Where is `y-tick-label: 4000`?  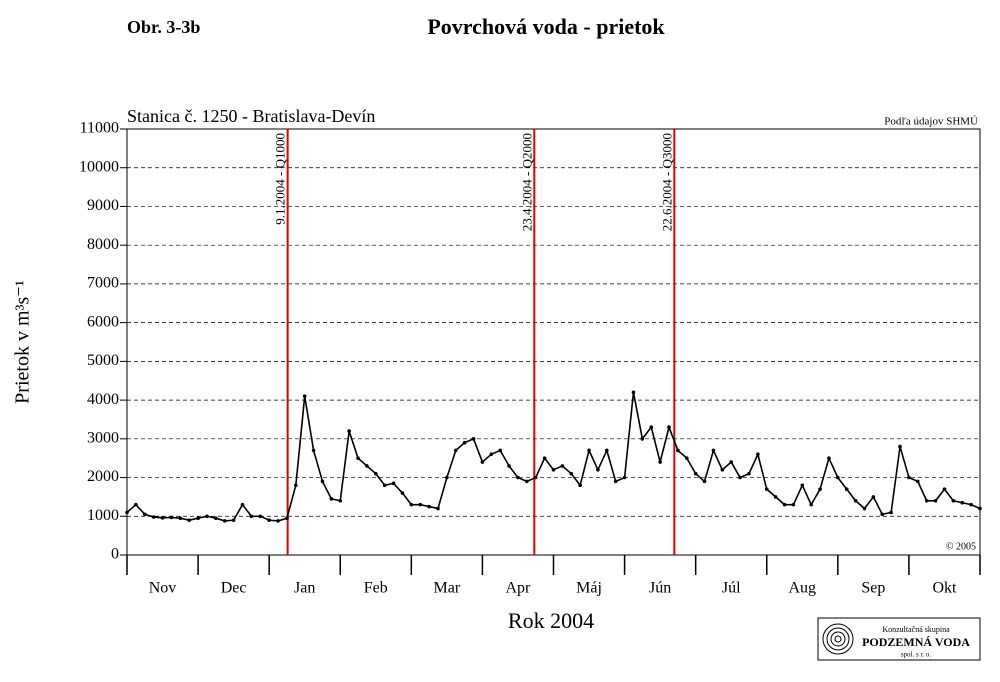 y-tick-label: 4000 is located at coordinates (103, 399).